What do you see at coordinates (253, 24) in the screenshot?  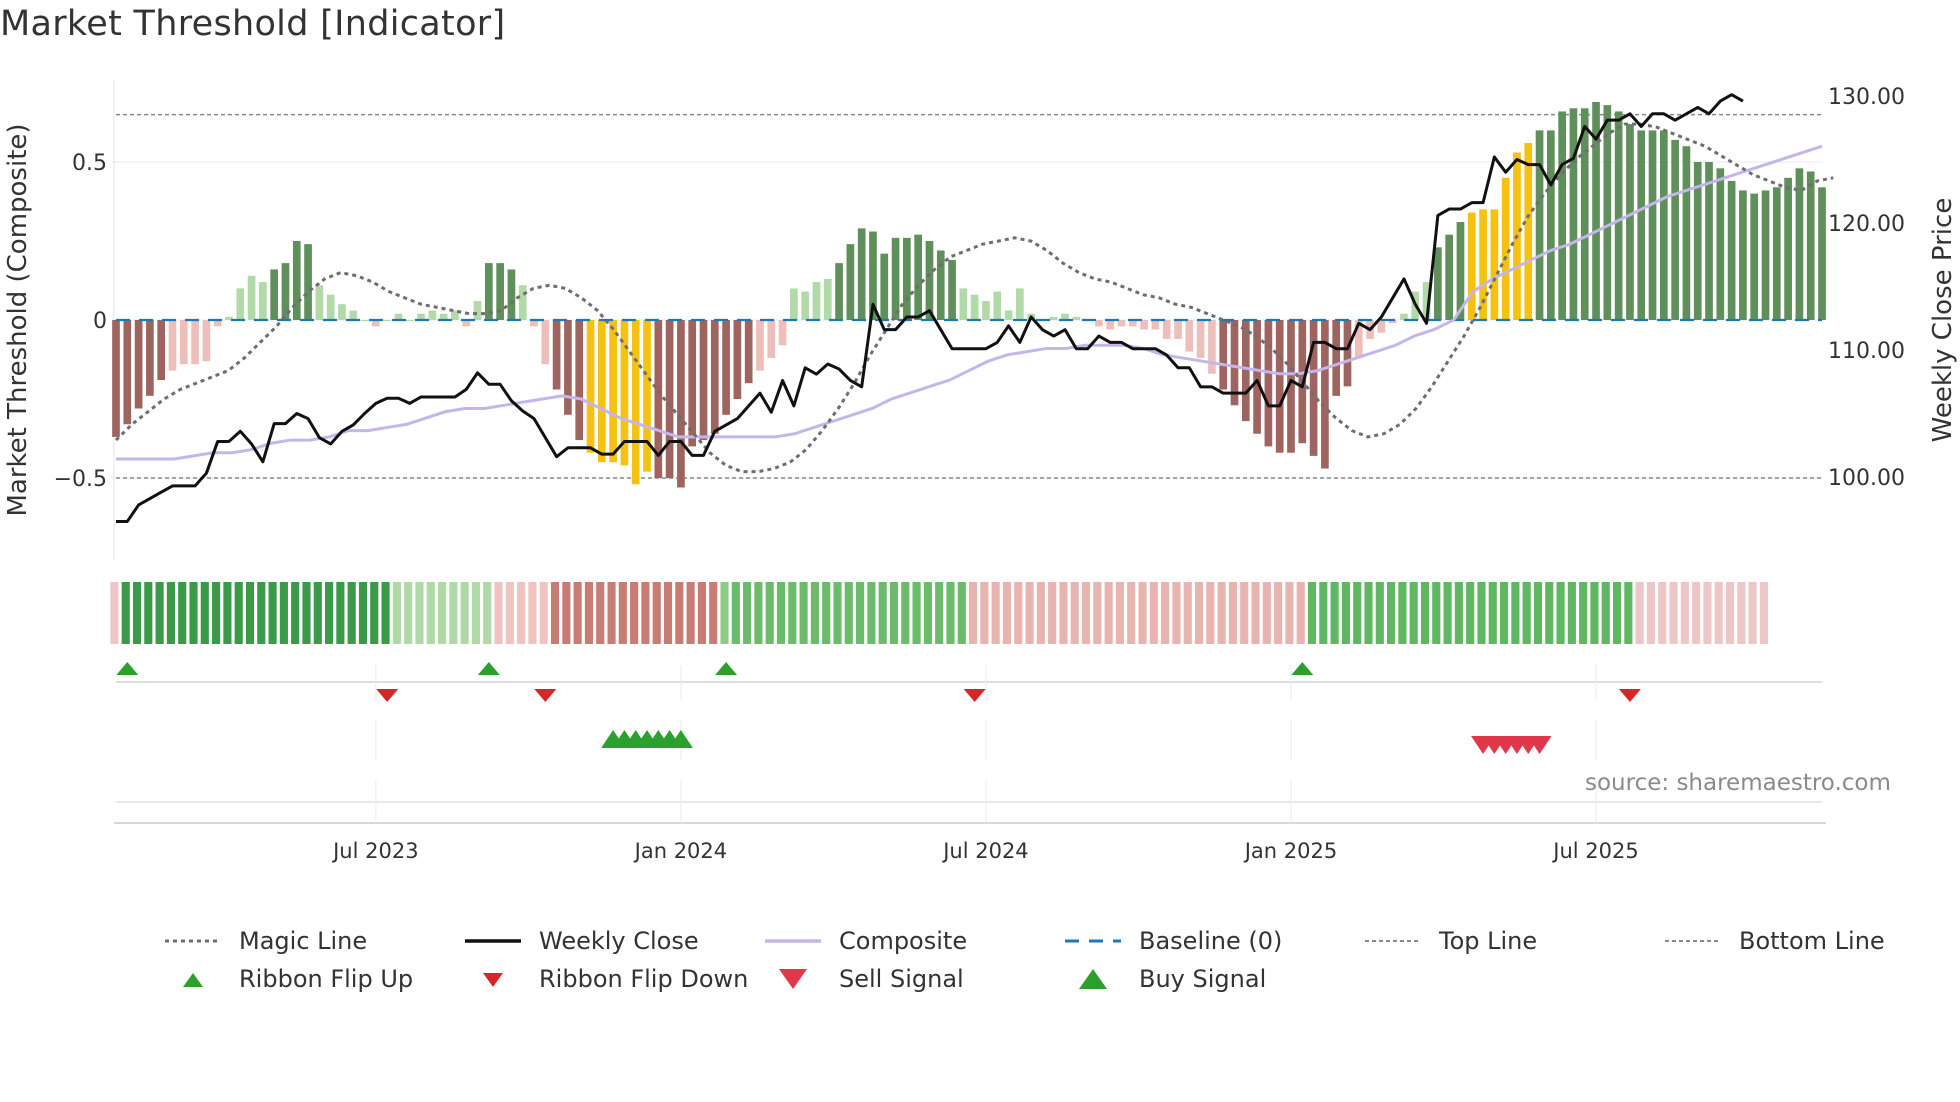 I see `chart-title: Market Threshold [Indicator]` at bounding box center [253, 24].